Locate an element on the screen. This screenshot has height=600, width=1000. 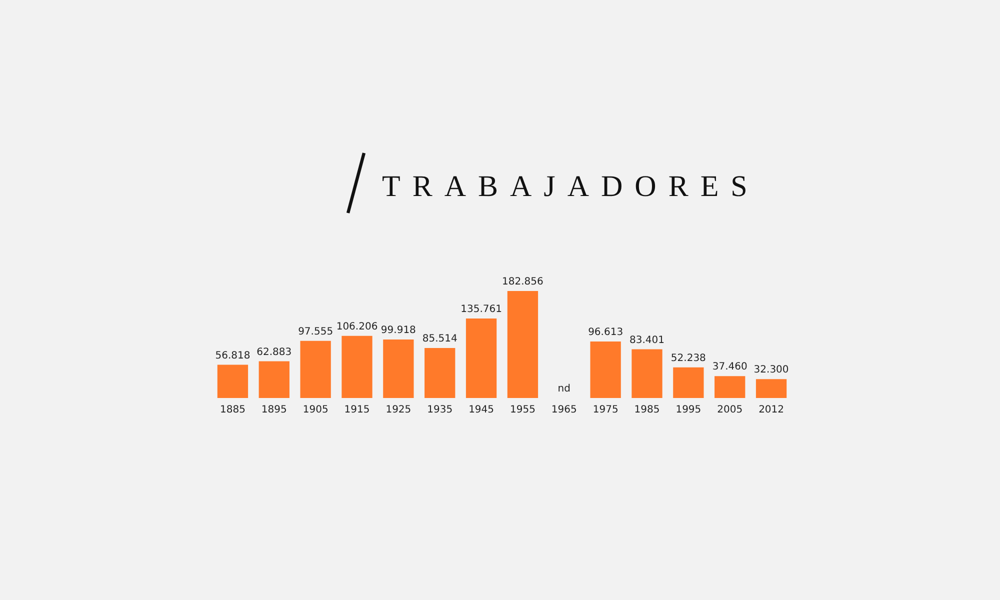
x-tick-label: 1935 is located at coordinates (440, 410).